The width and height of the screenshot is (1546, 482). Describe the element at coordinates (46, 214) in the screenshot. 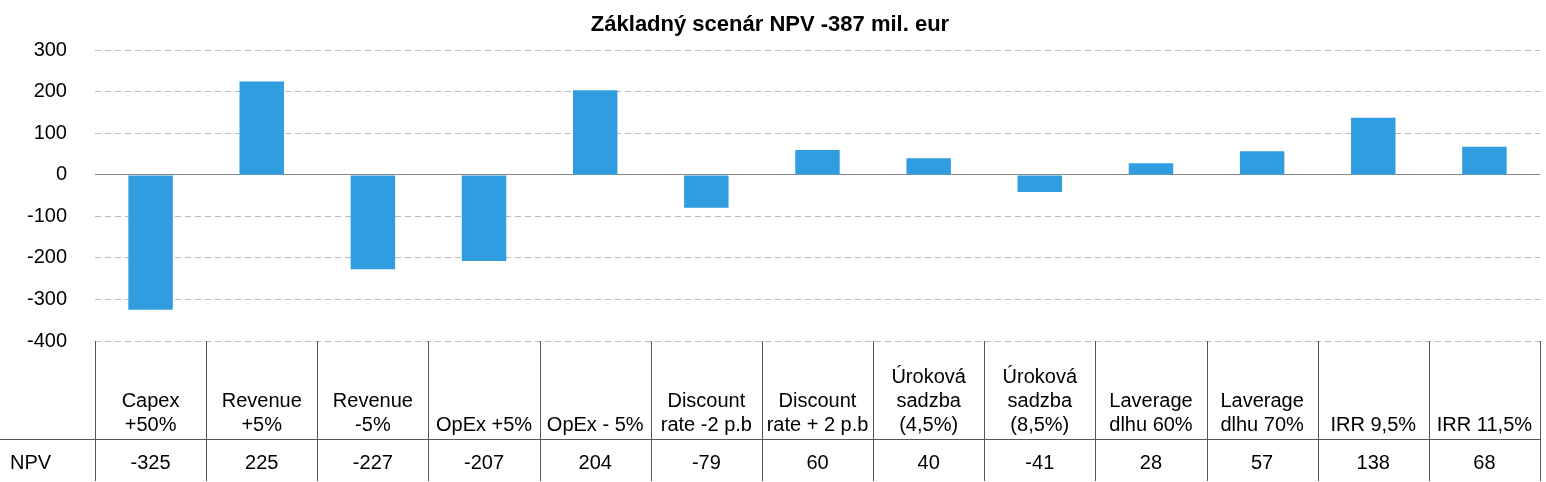

I see `y-tick-label: -100` at that location.